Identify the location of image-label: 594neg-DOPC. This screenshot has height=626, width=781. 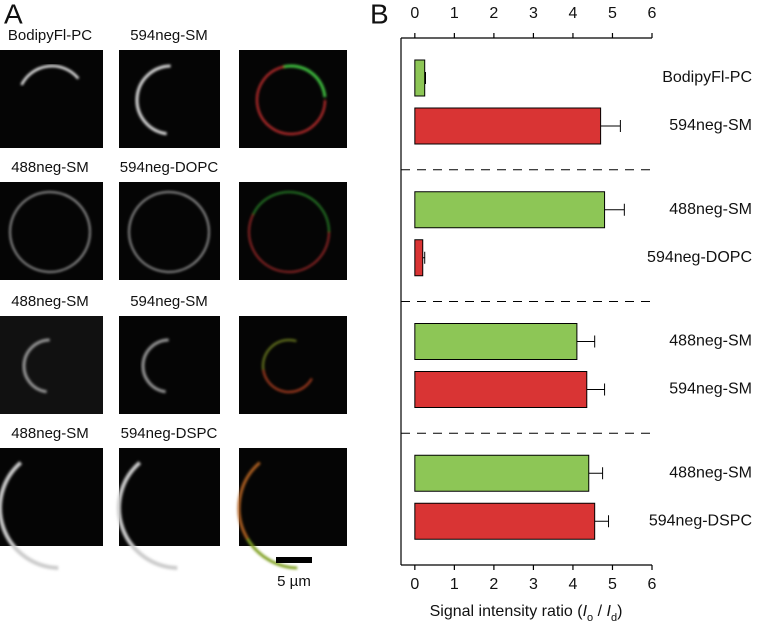
(169, 167).